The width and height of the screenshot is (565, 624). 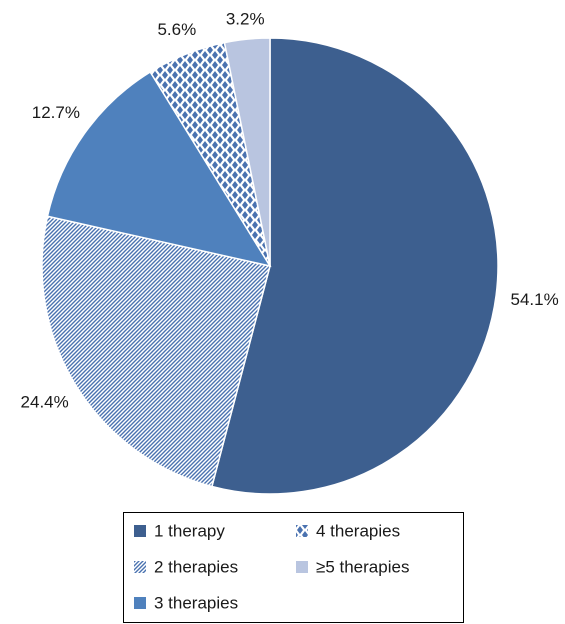 I want to click on data-label: 24.4%, so click(x=45, y=402).